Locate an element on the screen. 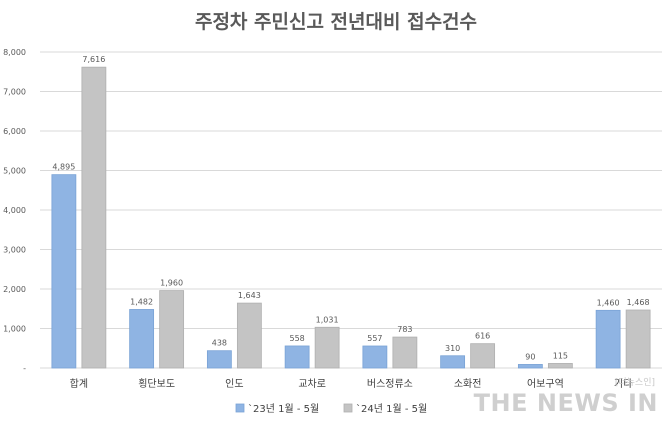  y-tick-label: 6,000 is located at coordinates (14, 131).